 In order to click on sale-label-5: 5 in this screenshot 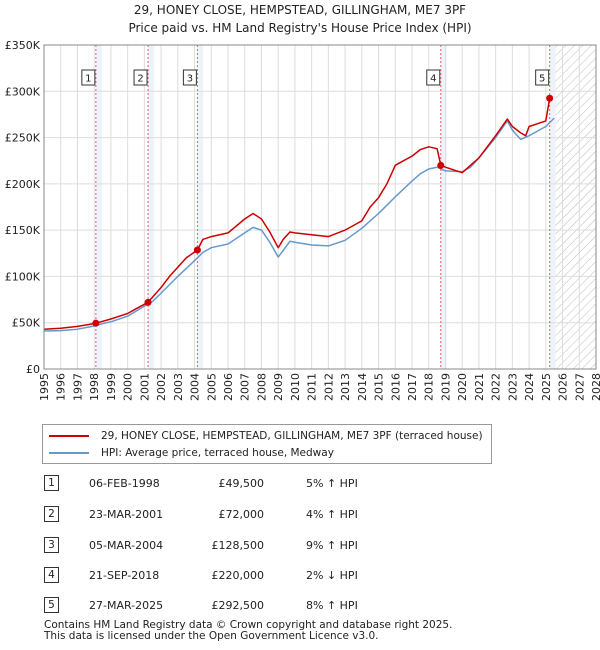, I will do `click(542, 79)`.